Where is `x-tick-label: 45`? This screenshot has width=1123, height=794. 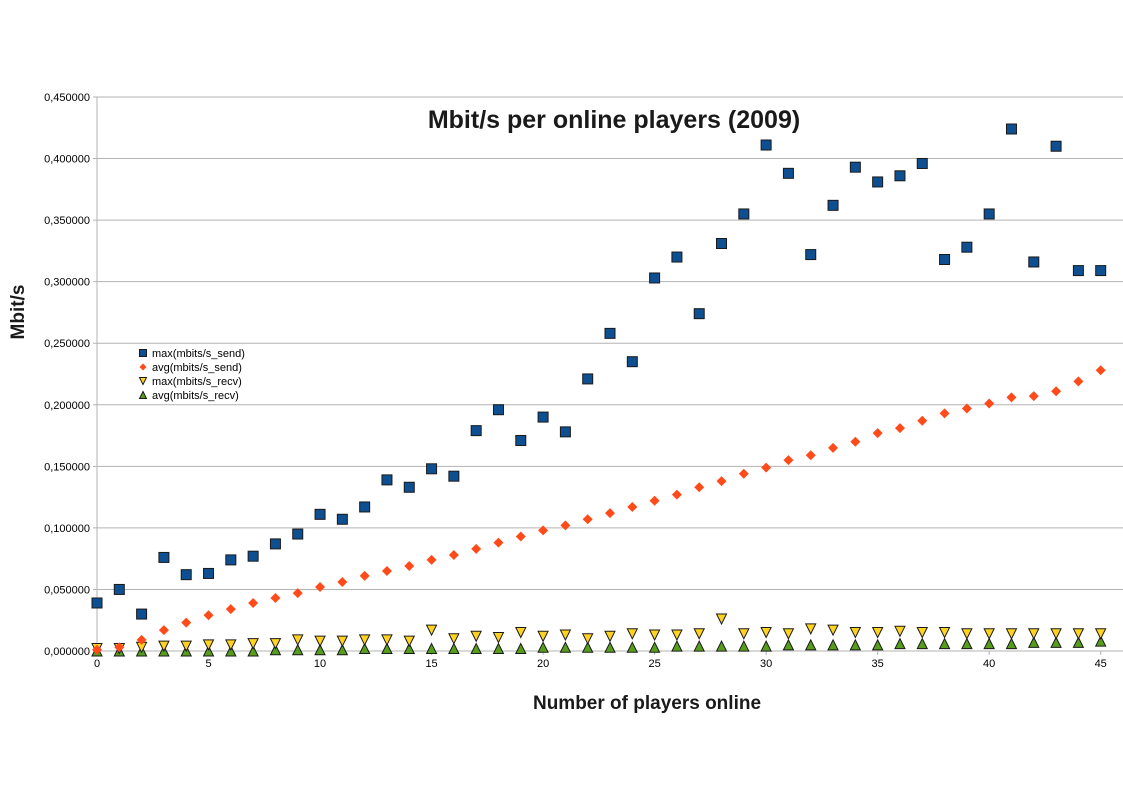 x-tick-label: 45 is located at coordinates (1101, 664).